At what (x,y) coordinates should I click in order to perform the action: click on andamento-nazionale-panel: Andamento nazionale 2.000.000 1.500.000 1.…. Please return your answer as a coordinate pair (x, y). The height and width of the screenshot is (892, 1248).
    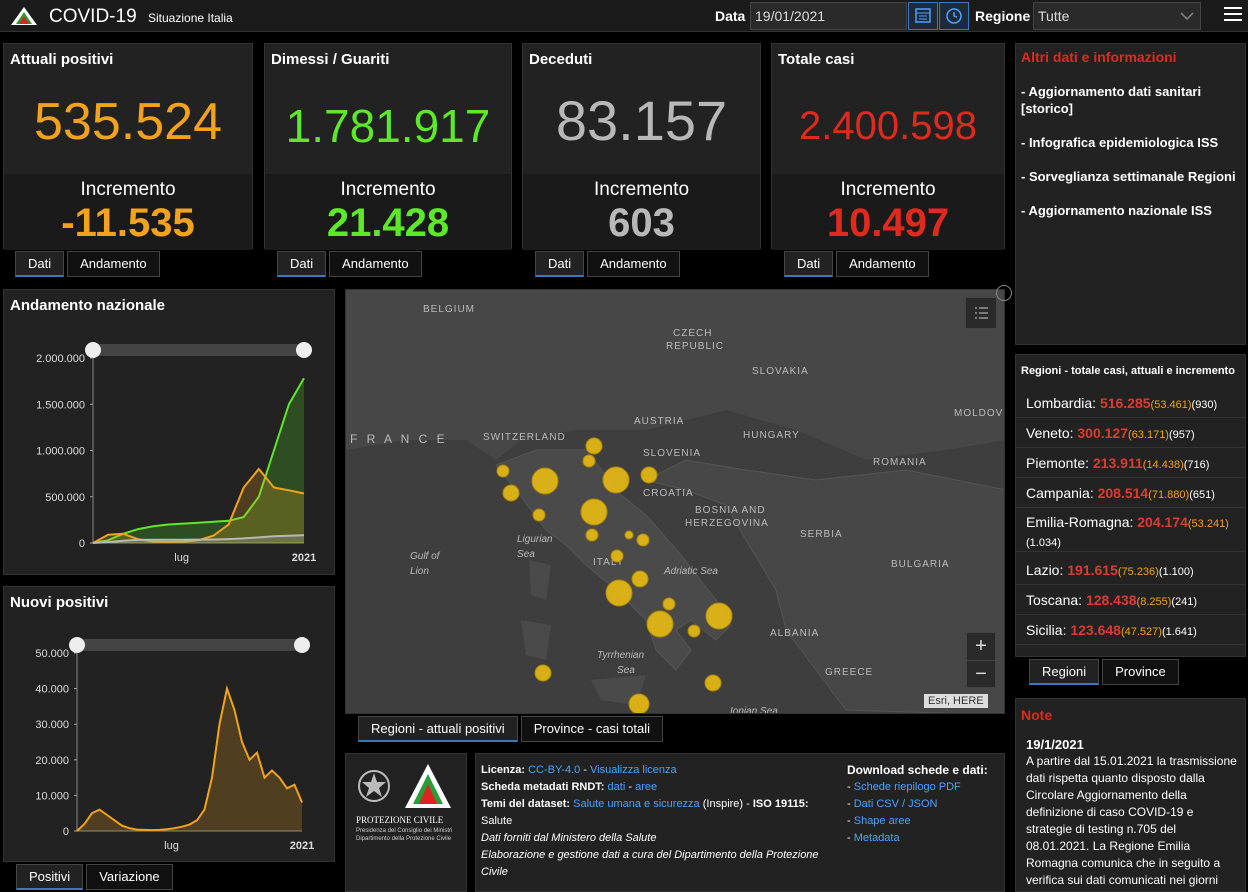
    Looking at the image, I should click on (169, 432).